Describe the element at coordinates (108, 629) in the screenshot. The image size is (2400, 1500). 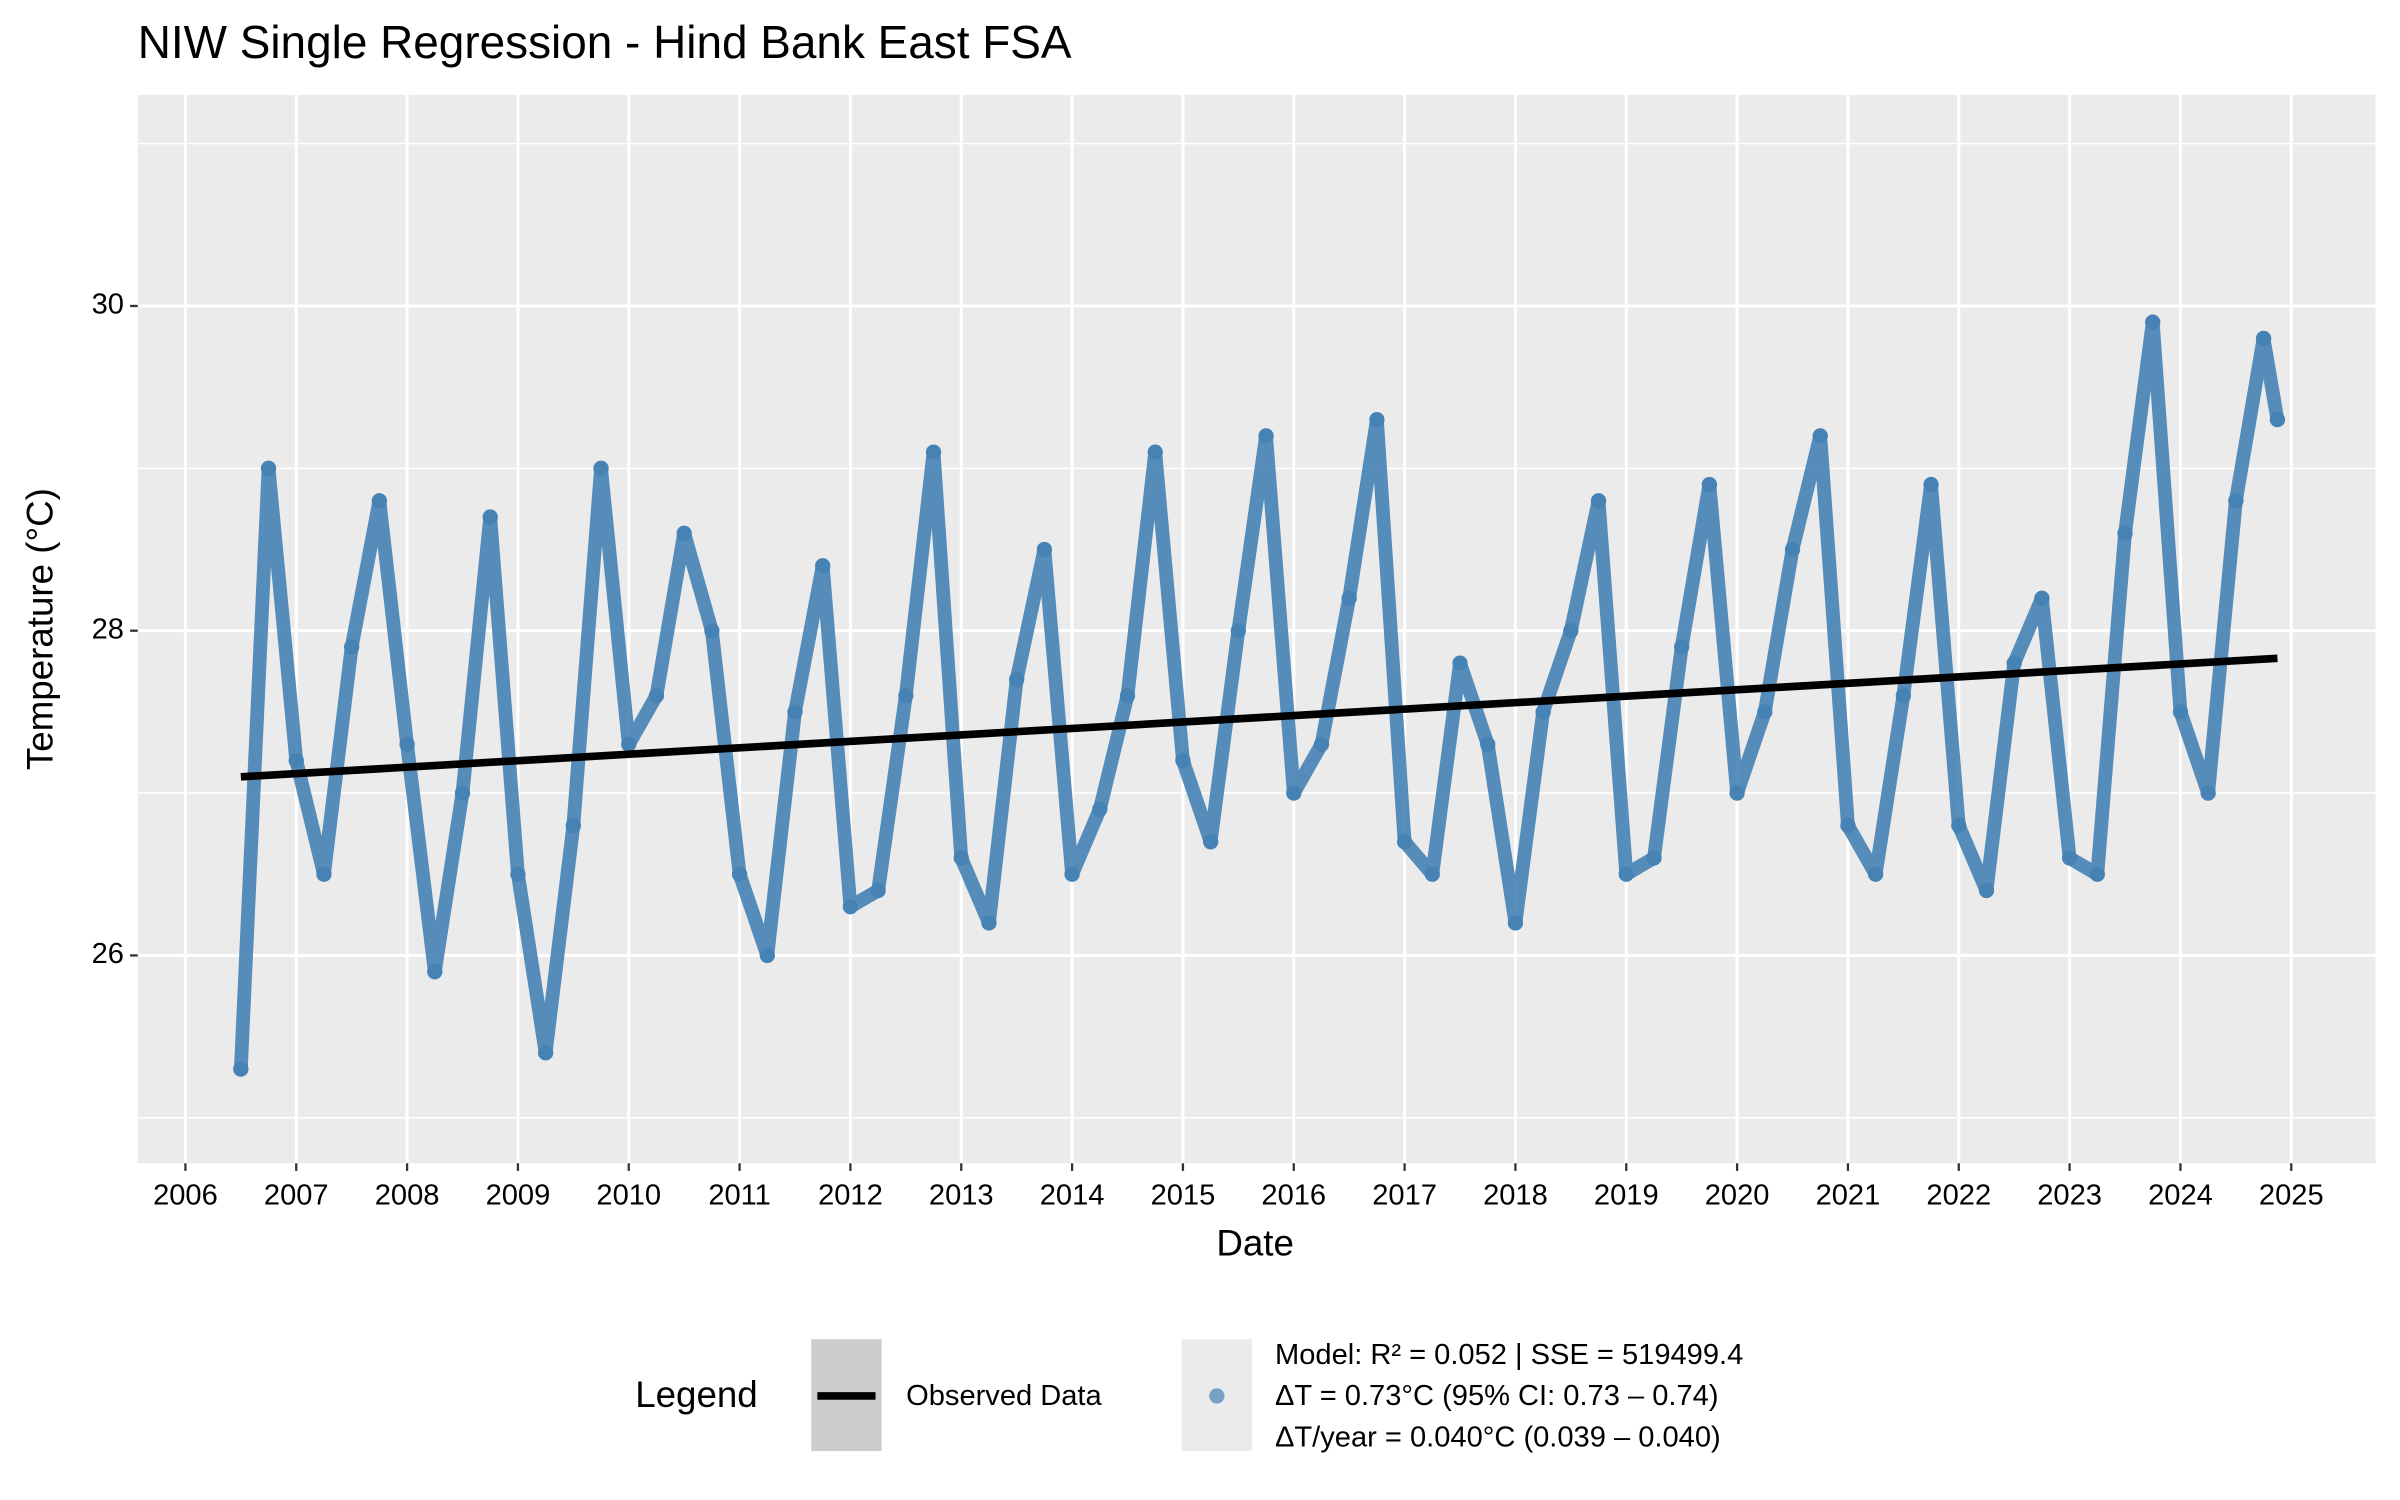
I see `y-tick-label: 28` at that location.